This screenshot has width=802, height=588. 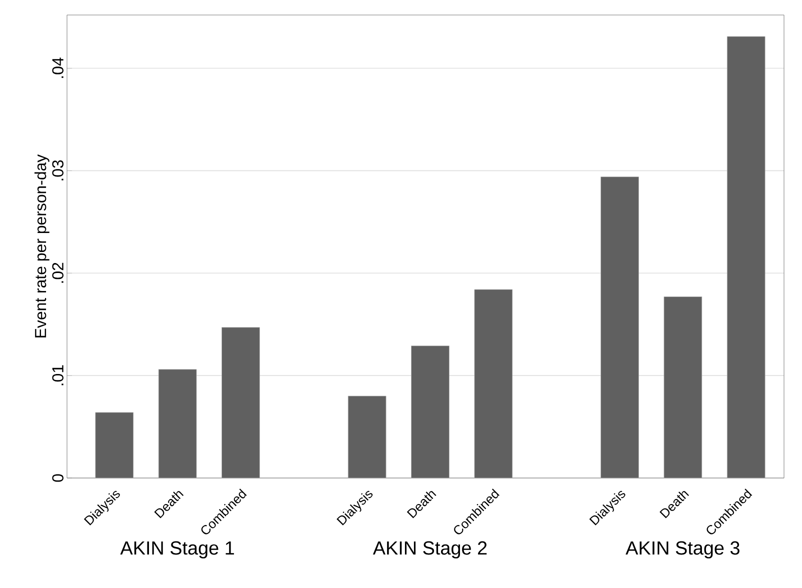 I want to click on y-tick-label: .02, so click(x=58, y=272).